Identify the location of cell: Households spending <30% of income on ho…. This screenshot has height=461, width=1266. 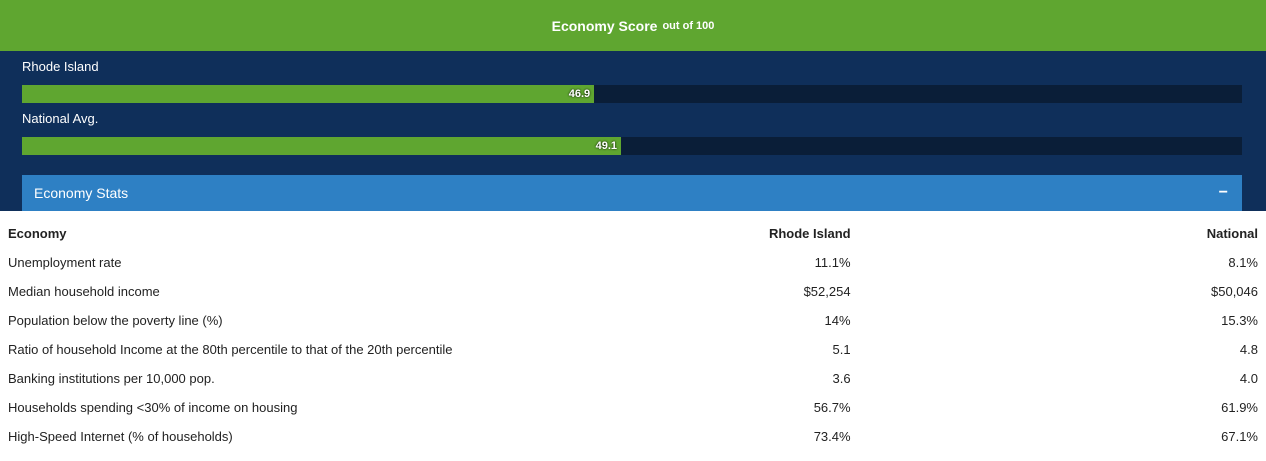
(153, 407).